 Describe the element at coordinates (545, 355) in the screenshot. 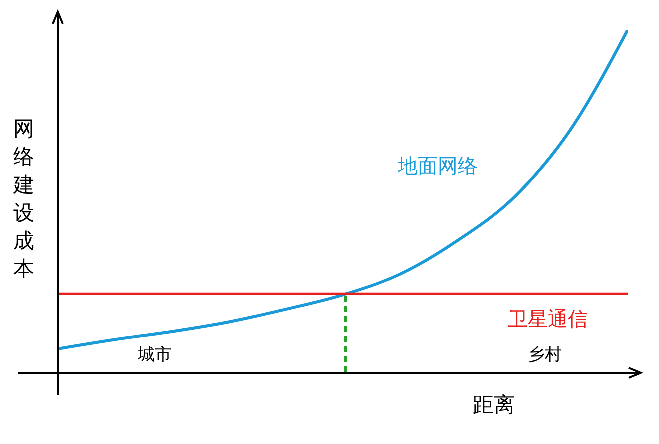

I see `annotation: 乡村` at that location.